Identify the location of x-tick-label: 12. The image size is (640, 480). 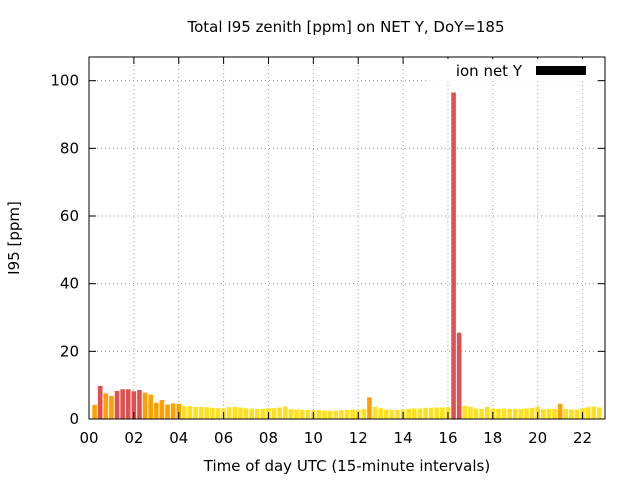
(358, 438).